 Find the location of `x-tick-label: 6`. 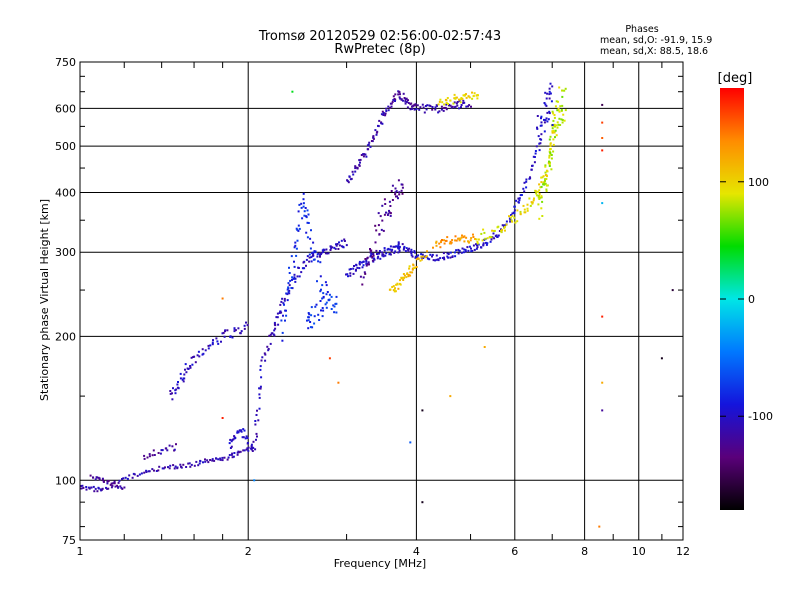

x-tick-label: 6 is located at coordinates (514, 551).